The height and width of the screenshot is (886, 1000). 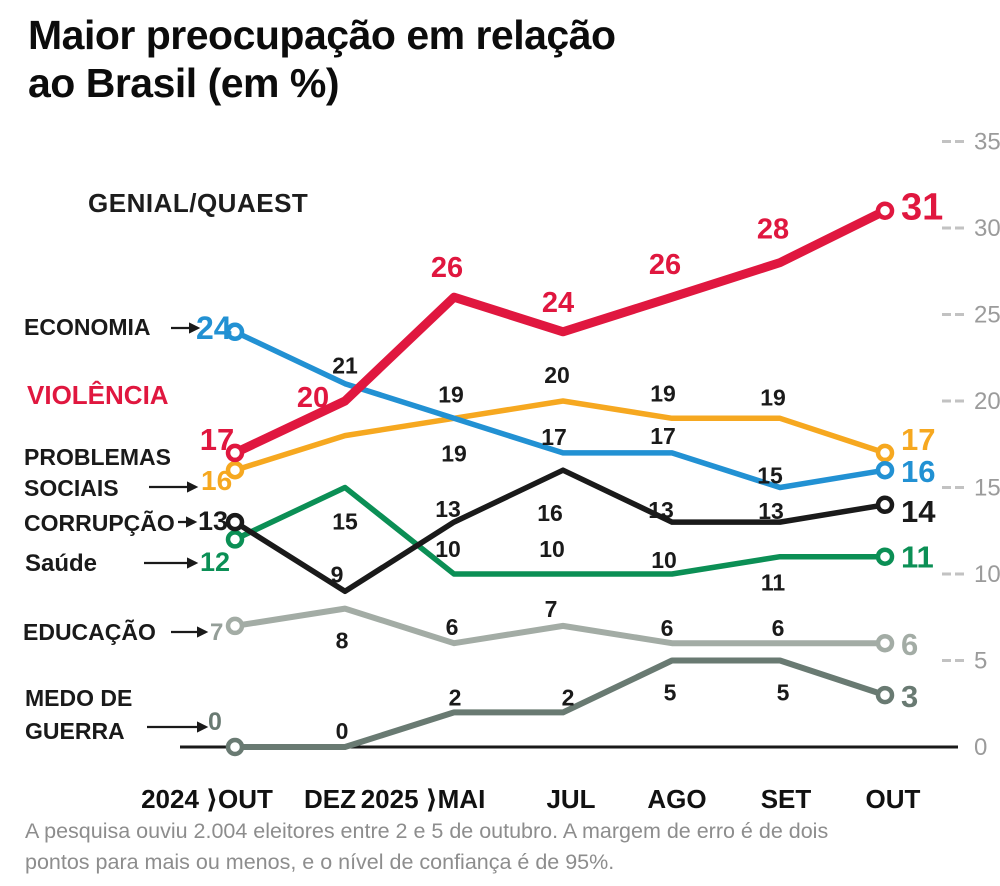 I want to click on data-label-problemas-sociais: 17, so click(x=918, y=439).